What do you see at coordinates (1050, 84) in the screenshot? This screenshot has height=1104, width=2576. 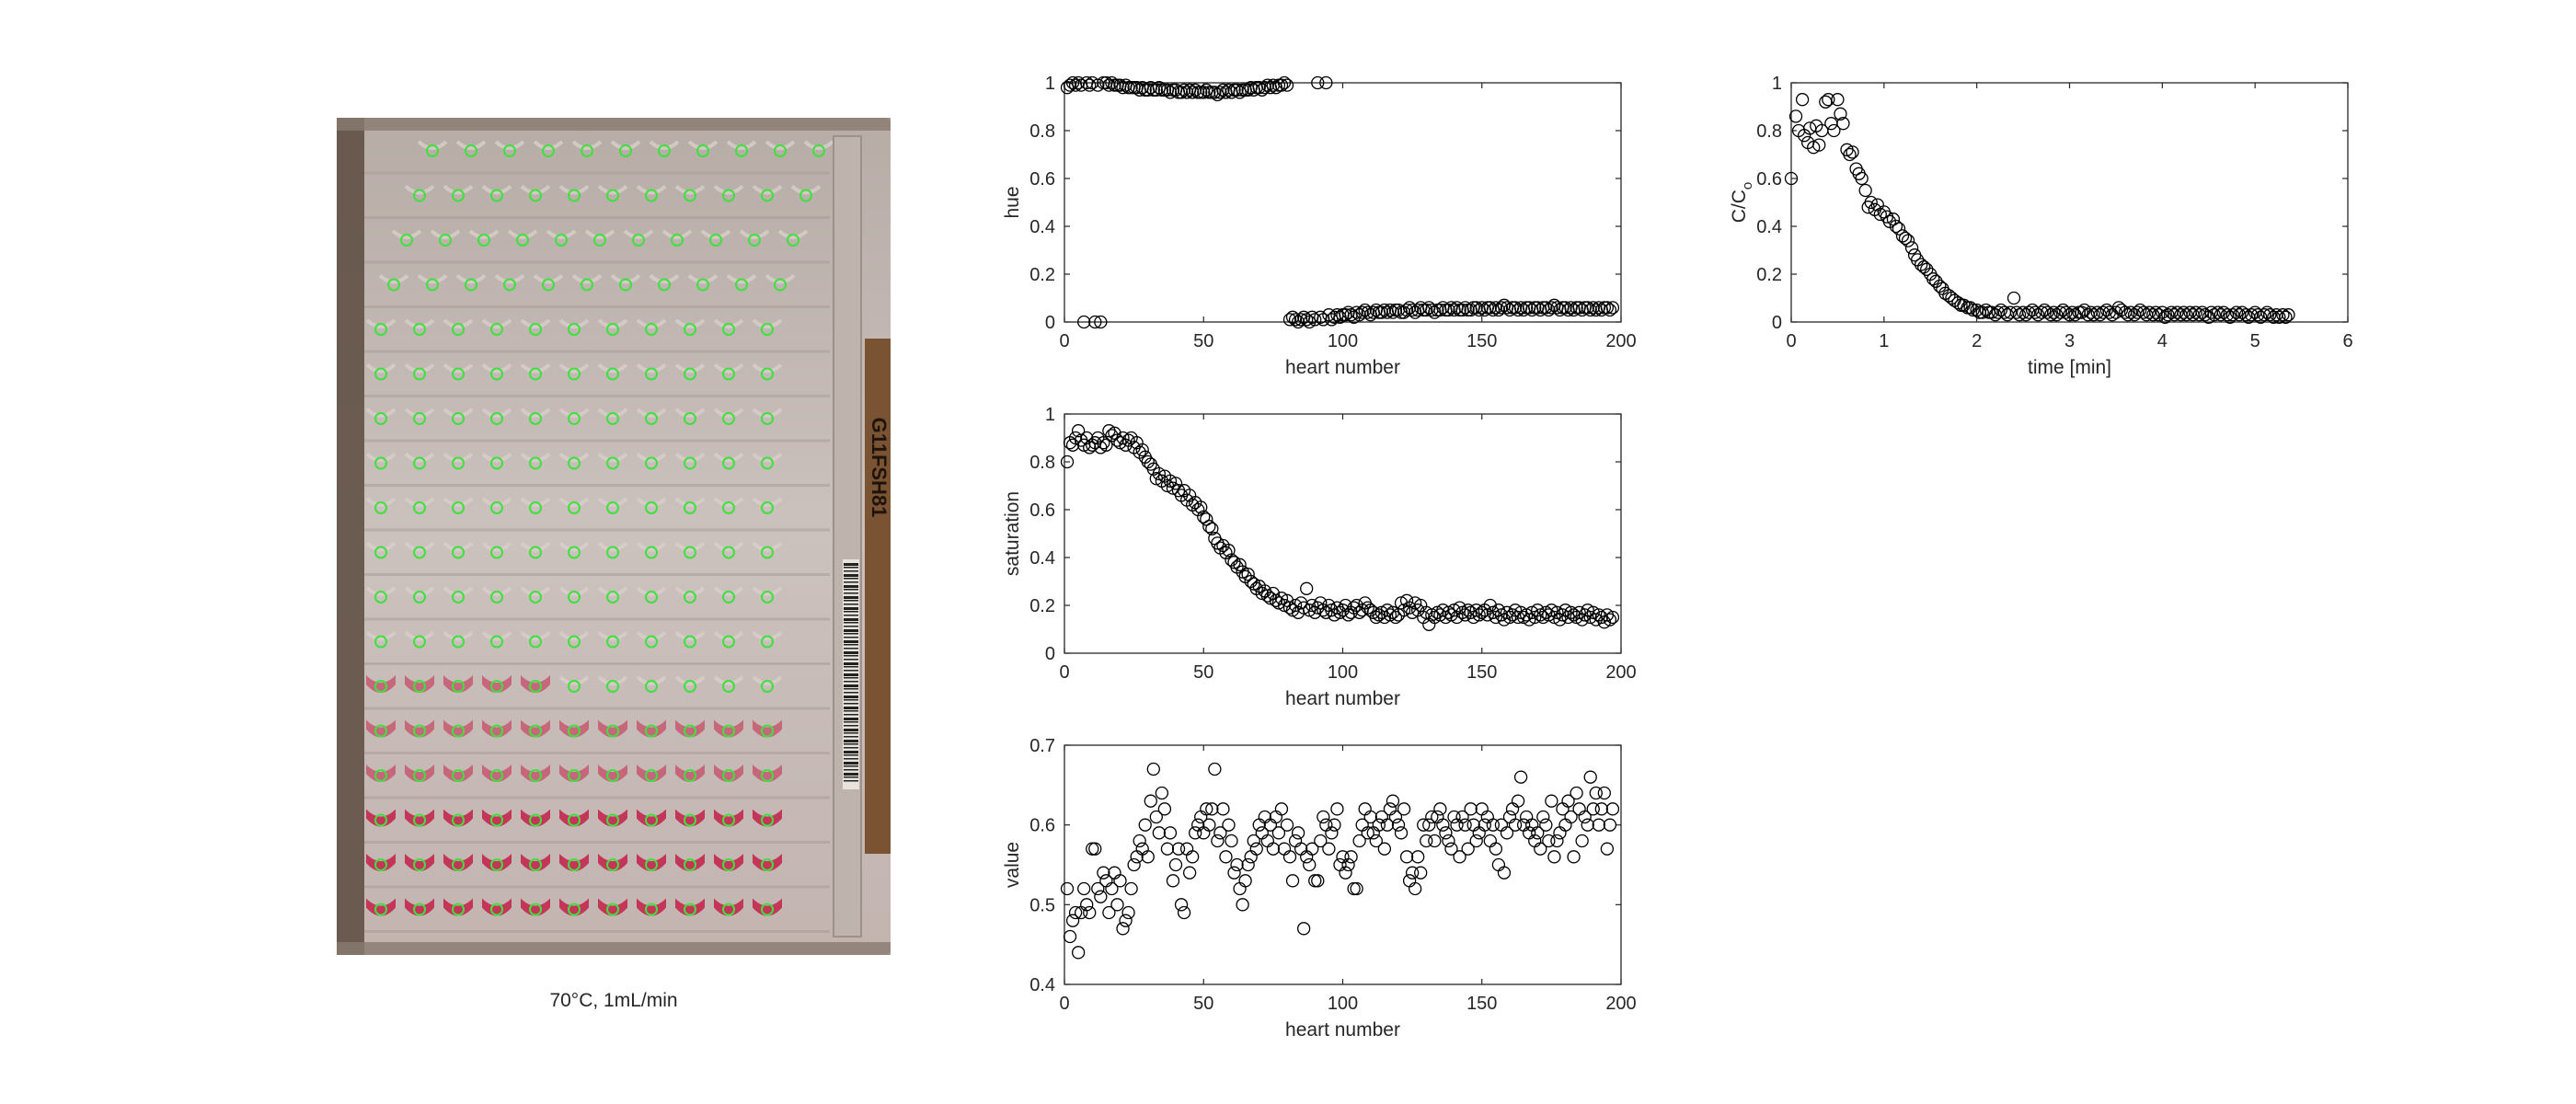 I see `hue-ytick-label: 1` at bounding box center [1050, 84].